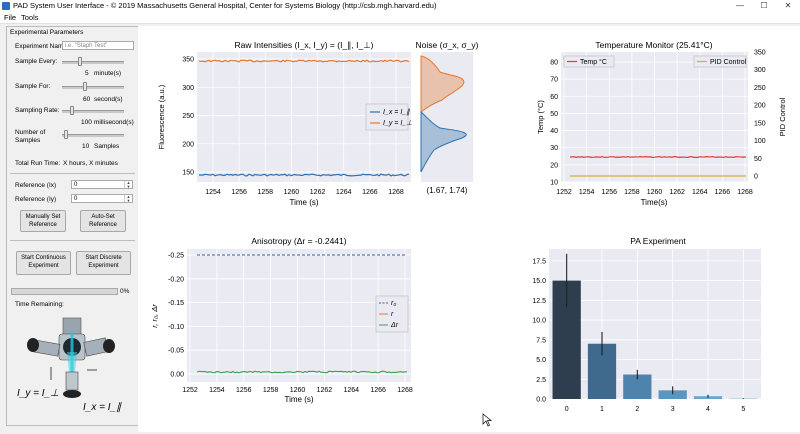  Describe the element at coordinates (36, 61) in the screenshot. I see `sample-every-label: Sample Every:` at that location.